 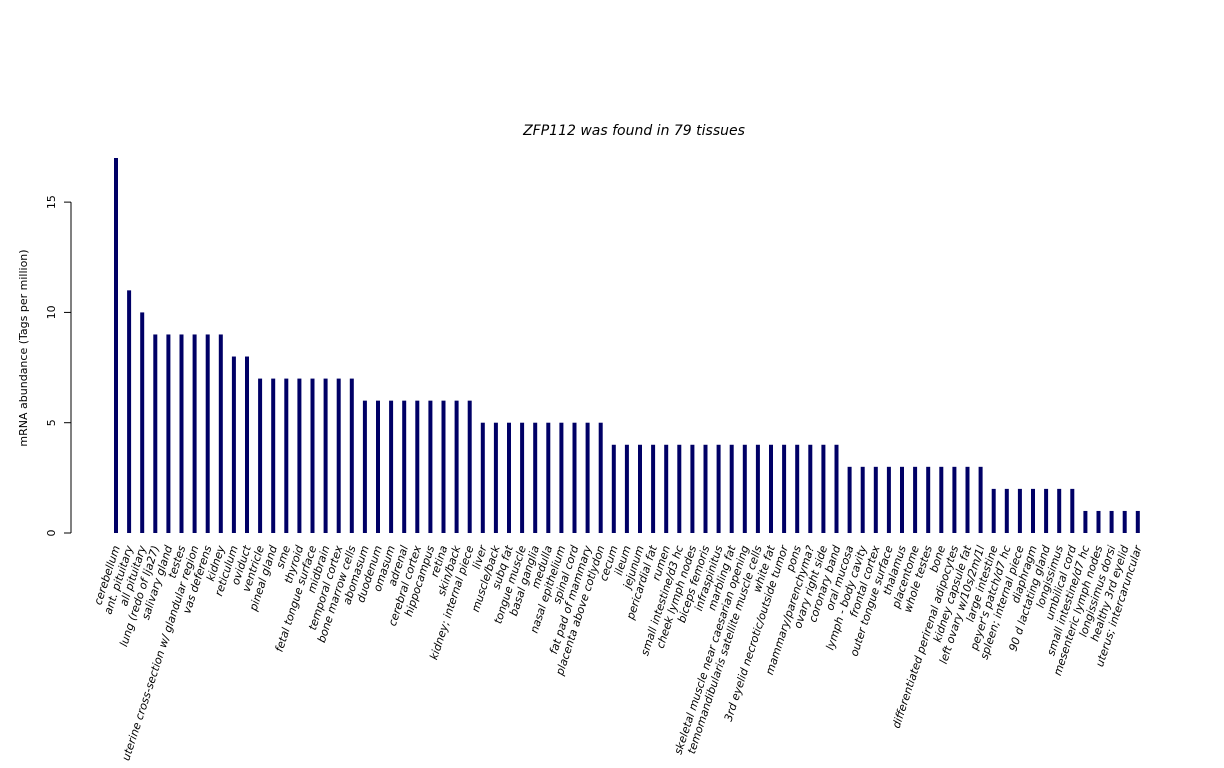 What do you see at coordinates (51, 422) in the screenshot?
I see `y-tick-label: 5` at bounding box center [51, 422].